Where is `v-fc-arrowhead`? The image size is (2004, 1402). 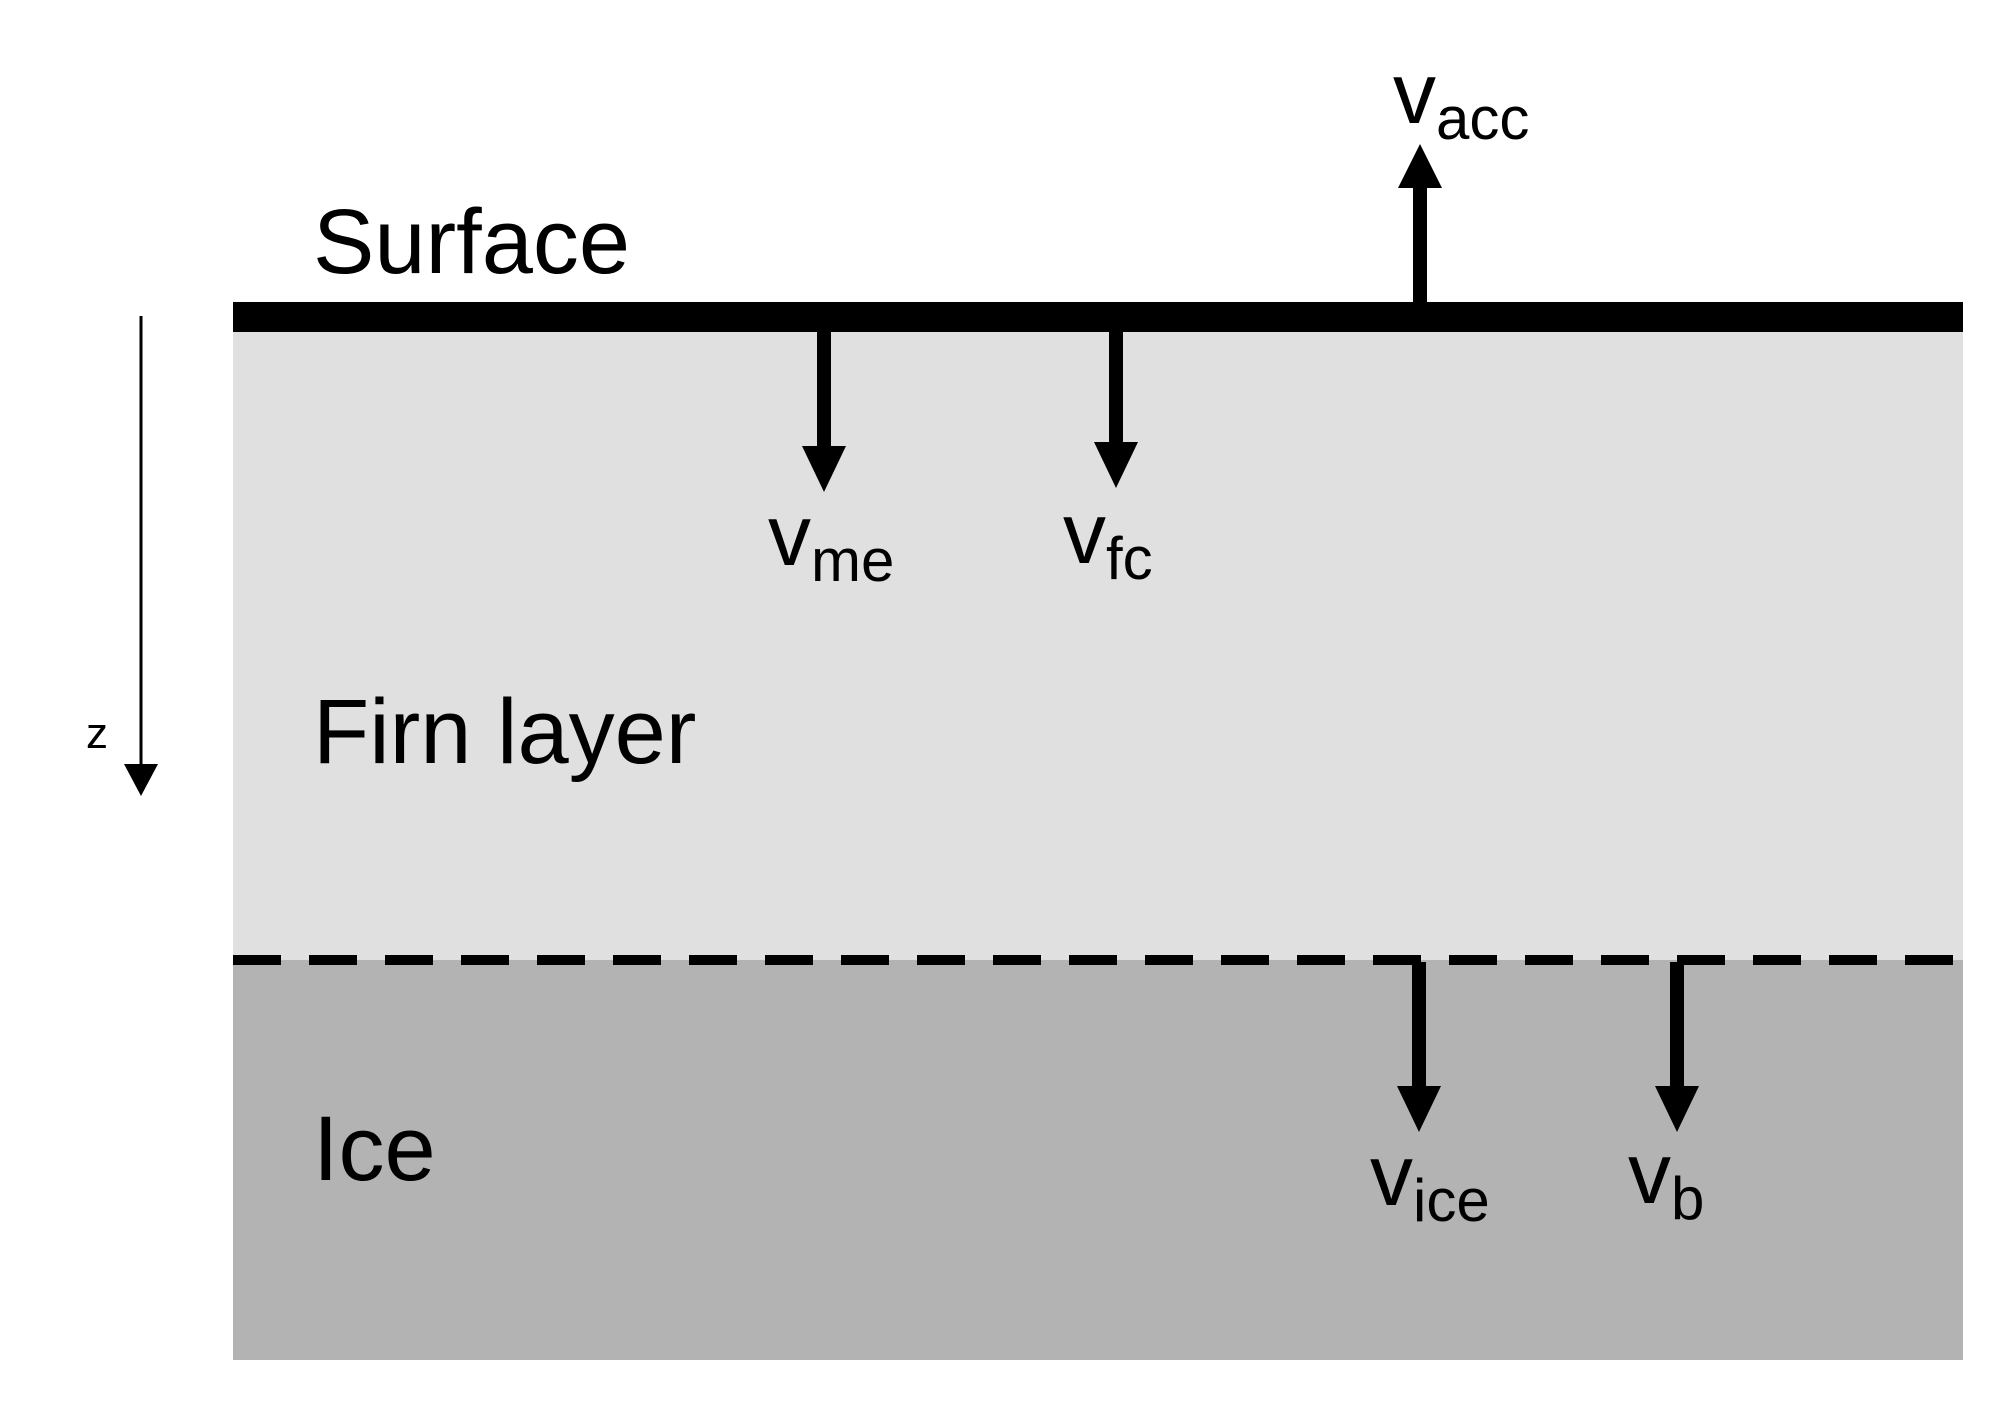 v-fc-arrowhead is located at coordinates (1116, 465).